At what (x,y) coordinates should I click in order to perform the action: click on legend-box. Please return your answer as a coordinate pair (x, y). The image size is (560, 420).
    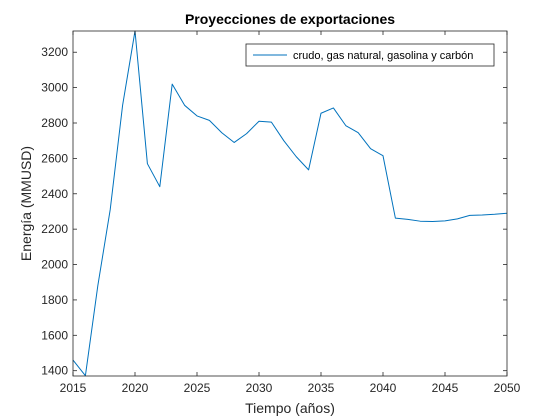
    Looking at the image, I should click on (370, 55).